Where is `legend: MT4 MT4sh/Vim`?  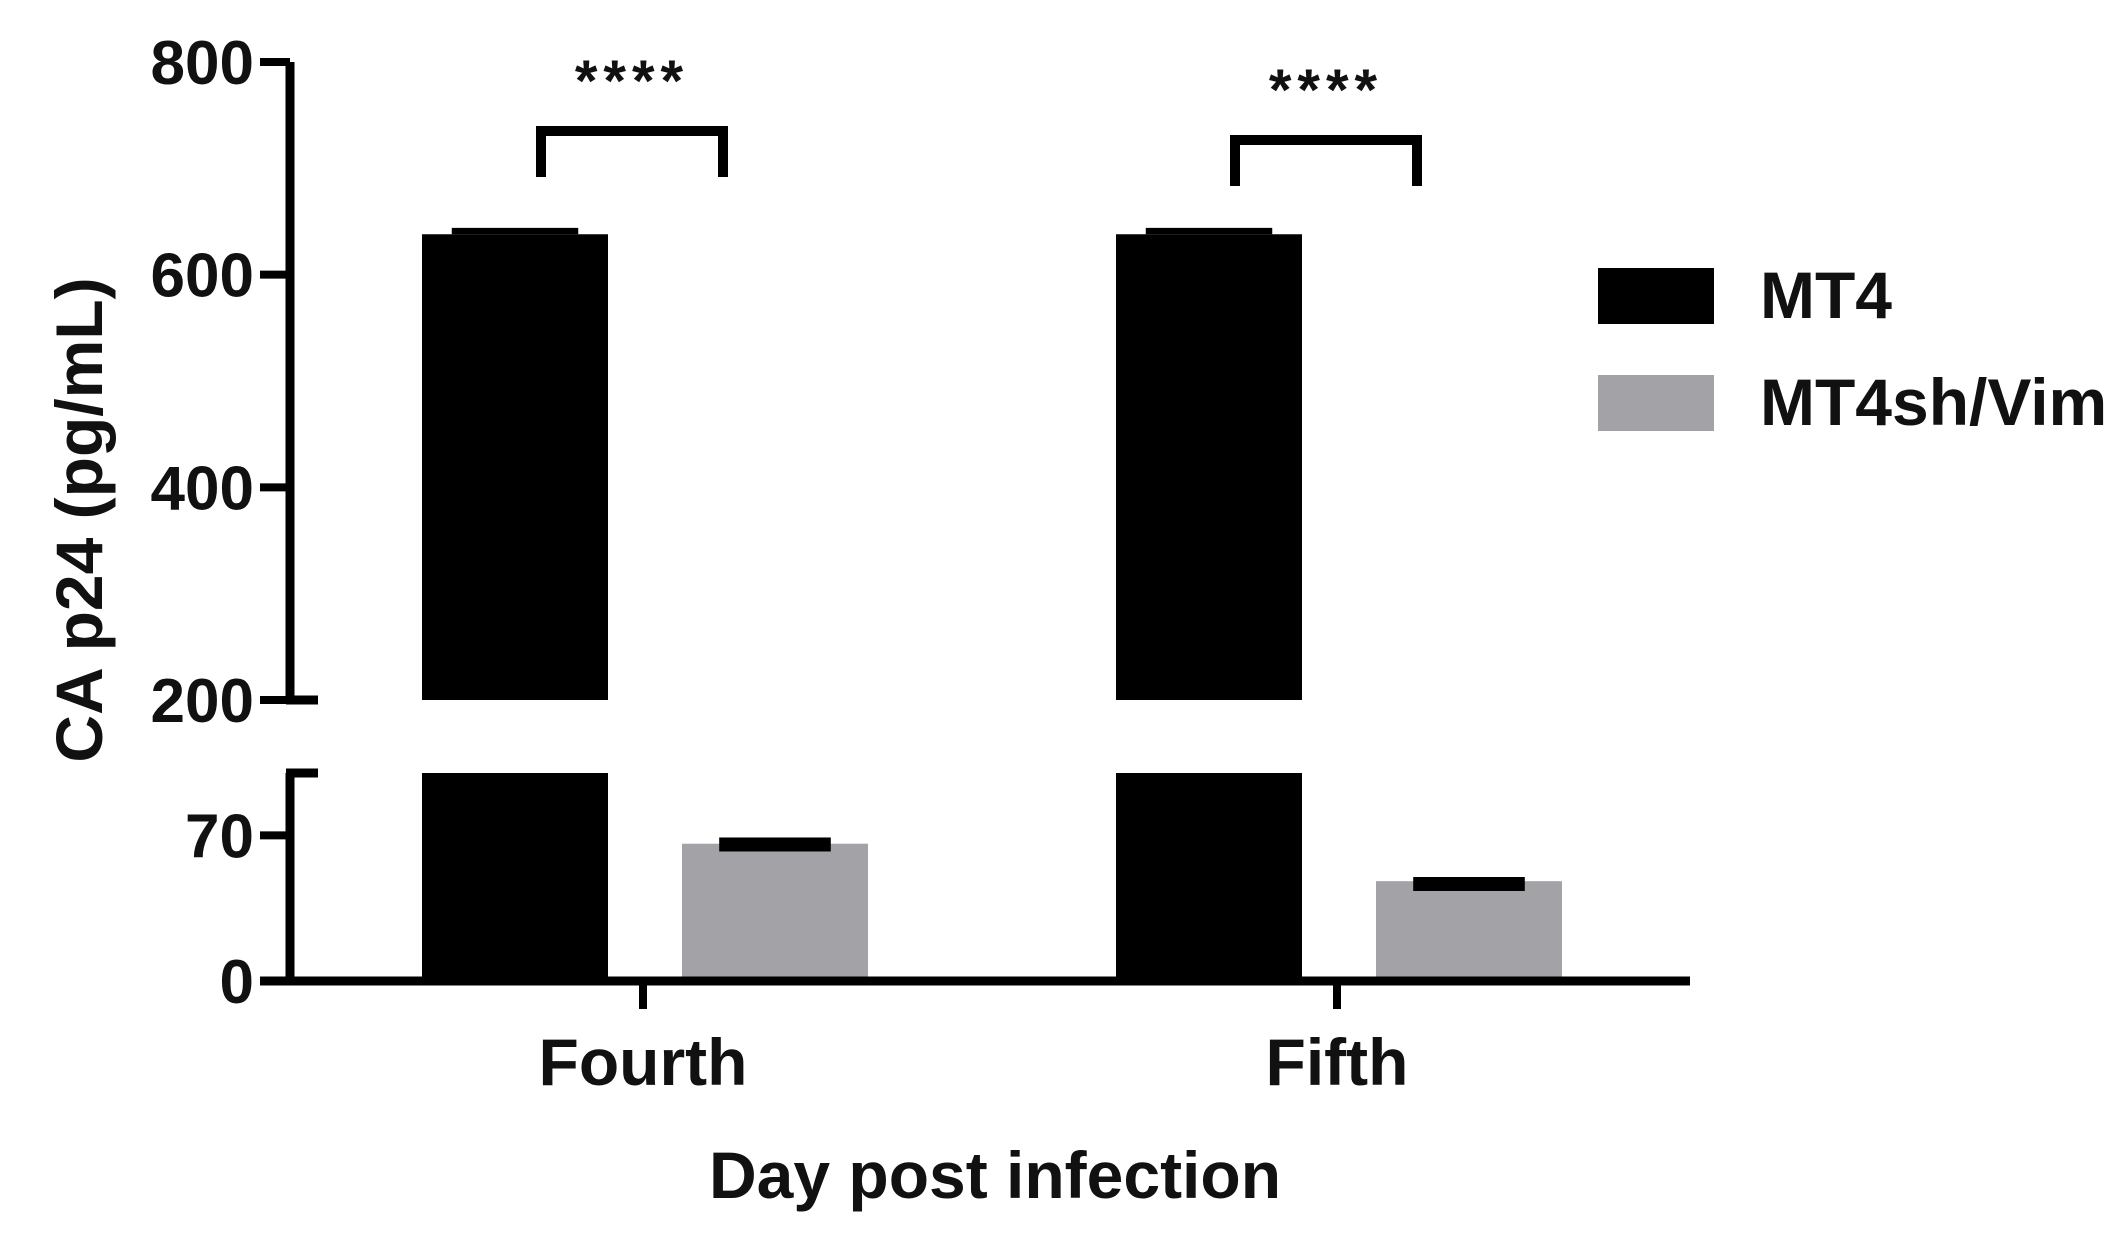 legend: MT4 MT4sh/Vim is located at coordinates (1852, 348).